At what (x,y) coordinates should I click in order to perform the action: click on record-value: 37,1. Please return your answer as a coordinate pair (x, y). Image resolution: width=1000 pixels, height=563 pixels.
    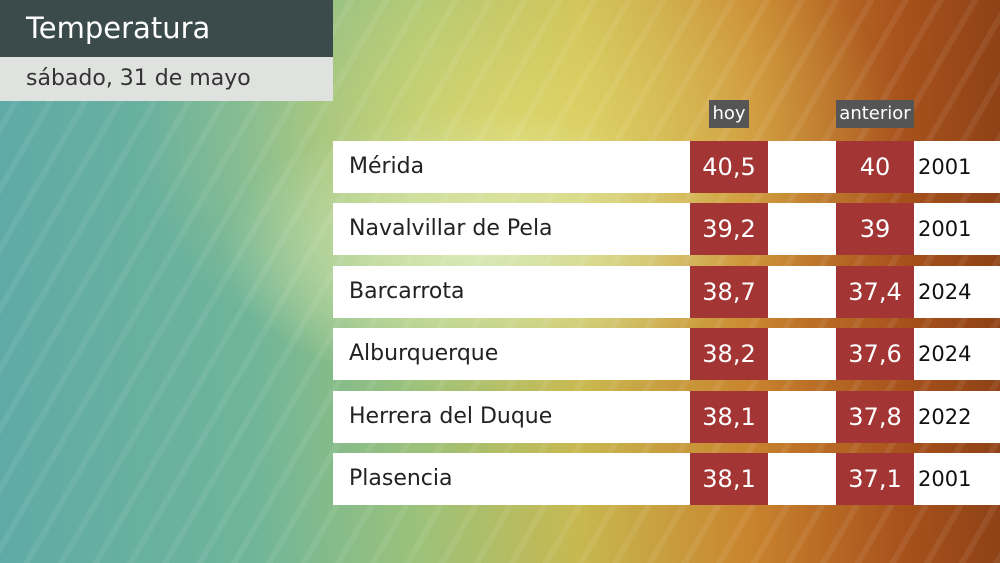
    Looking at the image, I should click on (875, 479).